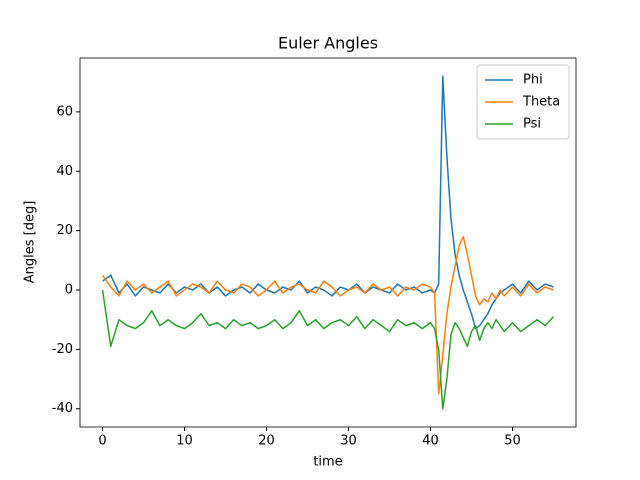  Describe the element at coordinates (328, 43) in the screenshot. I see `chart-title: Euler Angles` at that location.